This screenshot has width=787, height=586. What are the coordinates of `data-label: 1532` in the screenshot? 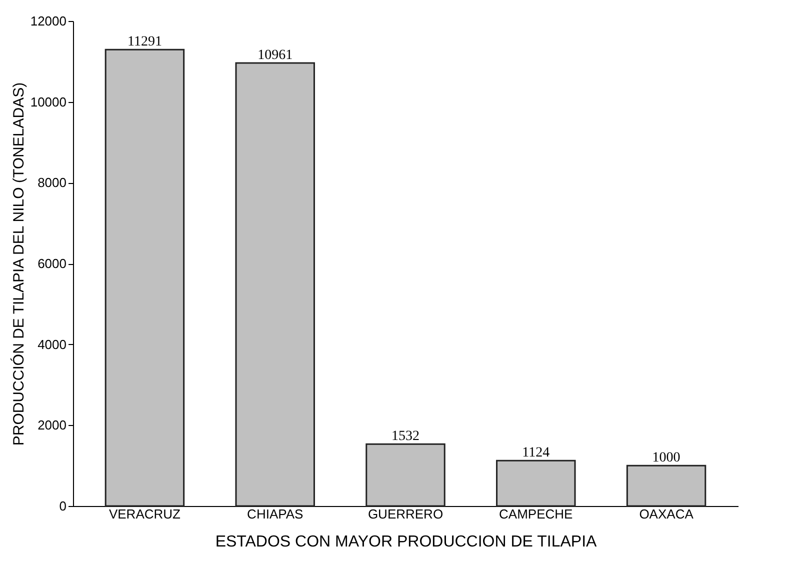 It's located at (406, 436).